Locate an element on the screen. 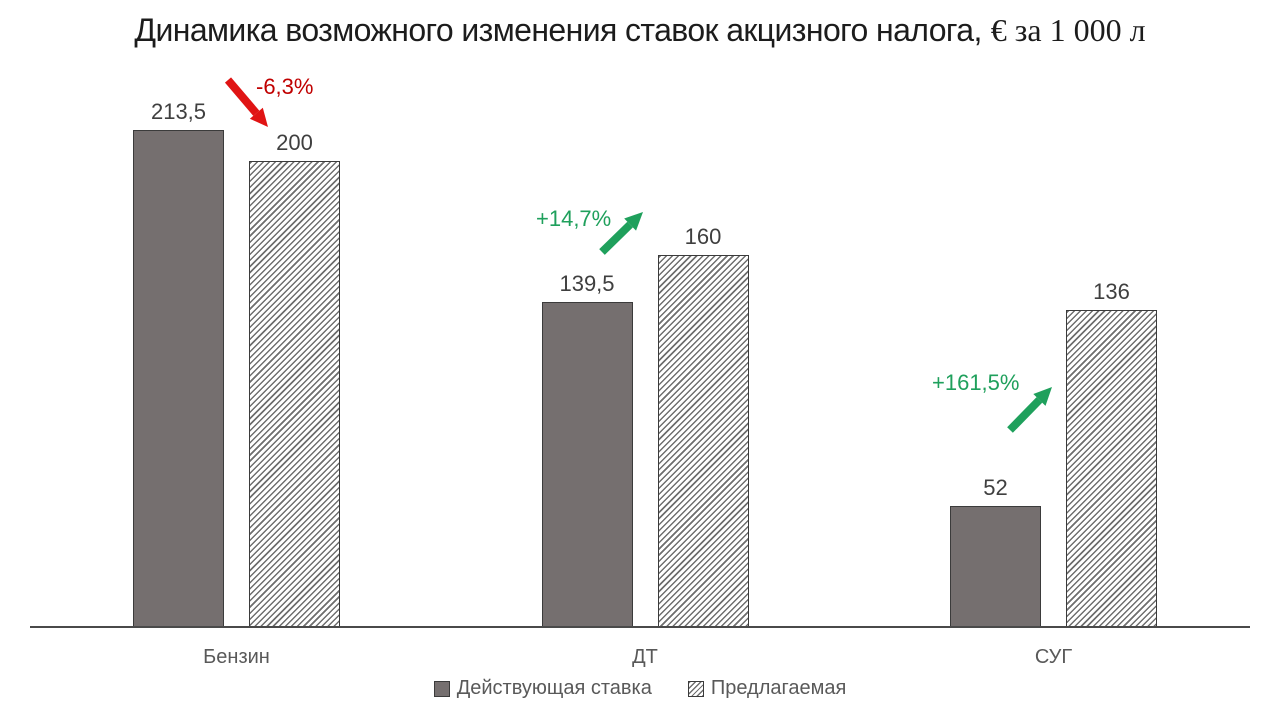 This screenshot has width=1280, height=720. legend-item-proposed: Предлагаемая is located at coordinates (767, 688).